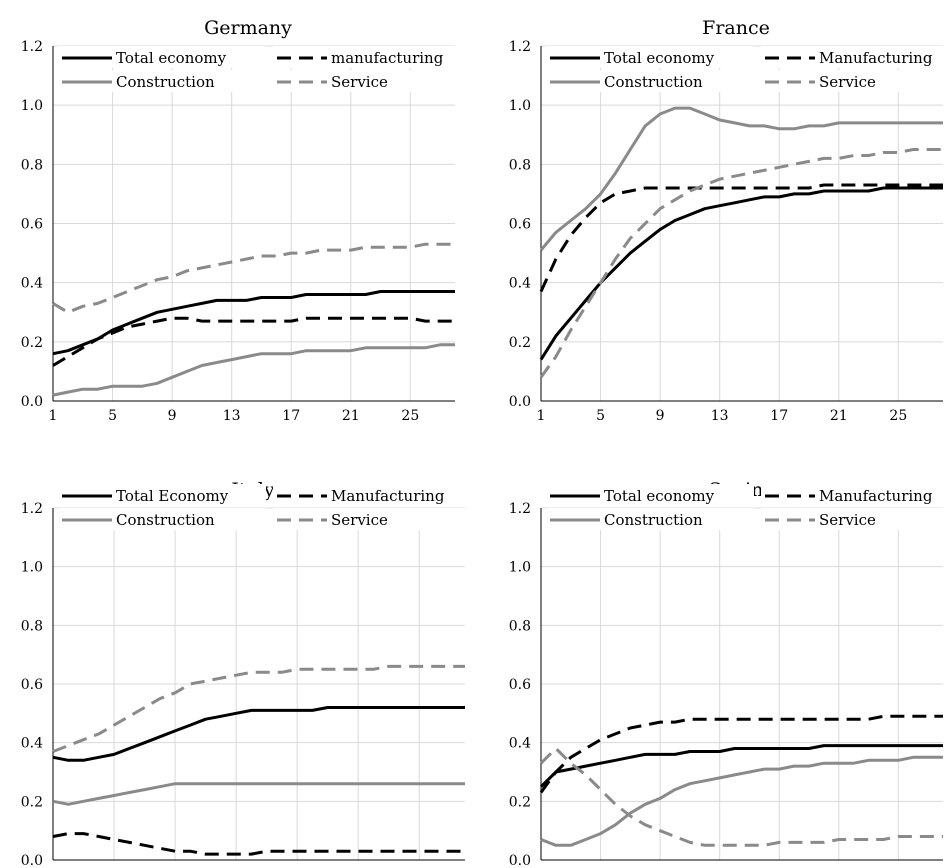  Describe the element at coordinates (387, 58) in the screenshot. I see `legend-label: manufacturing` at that location.